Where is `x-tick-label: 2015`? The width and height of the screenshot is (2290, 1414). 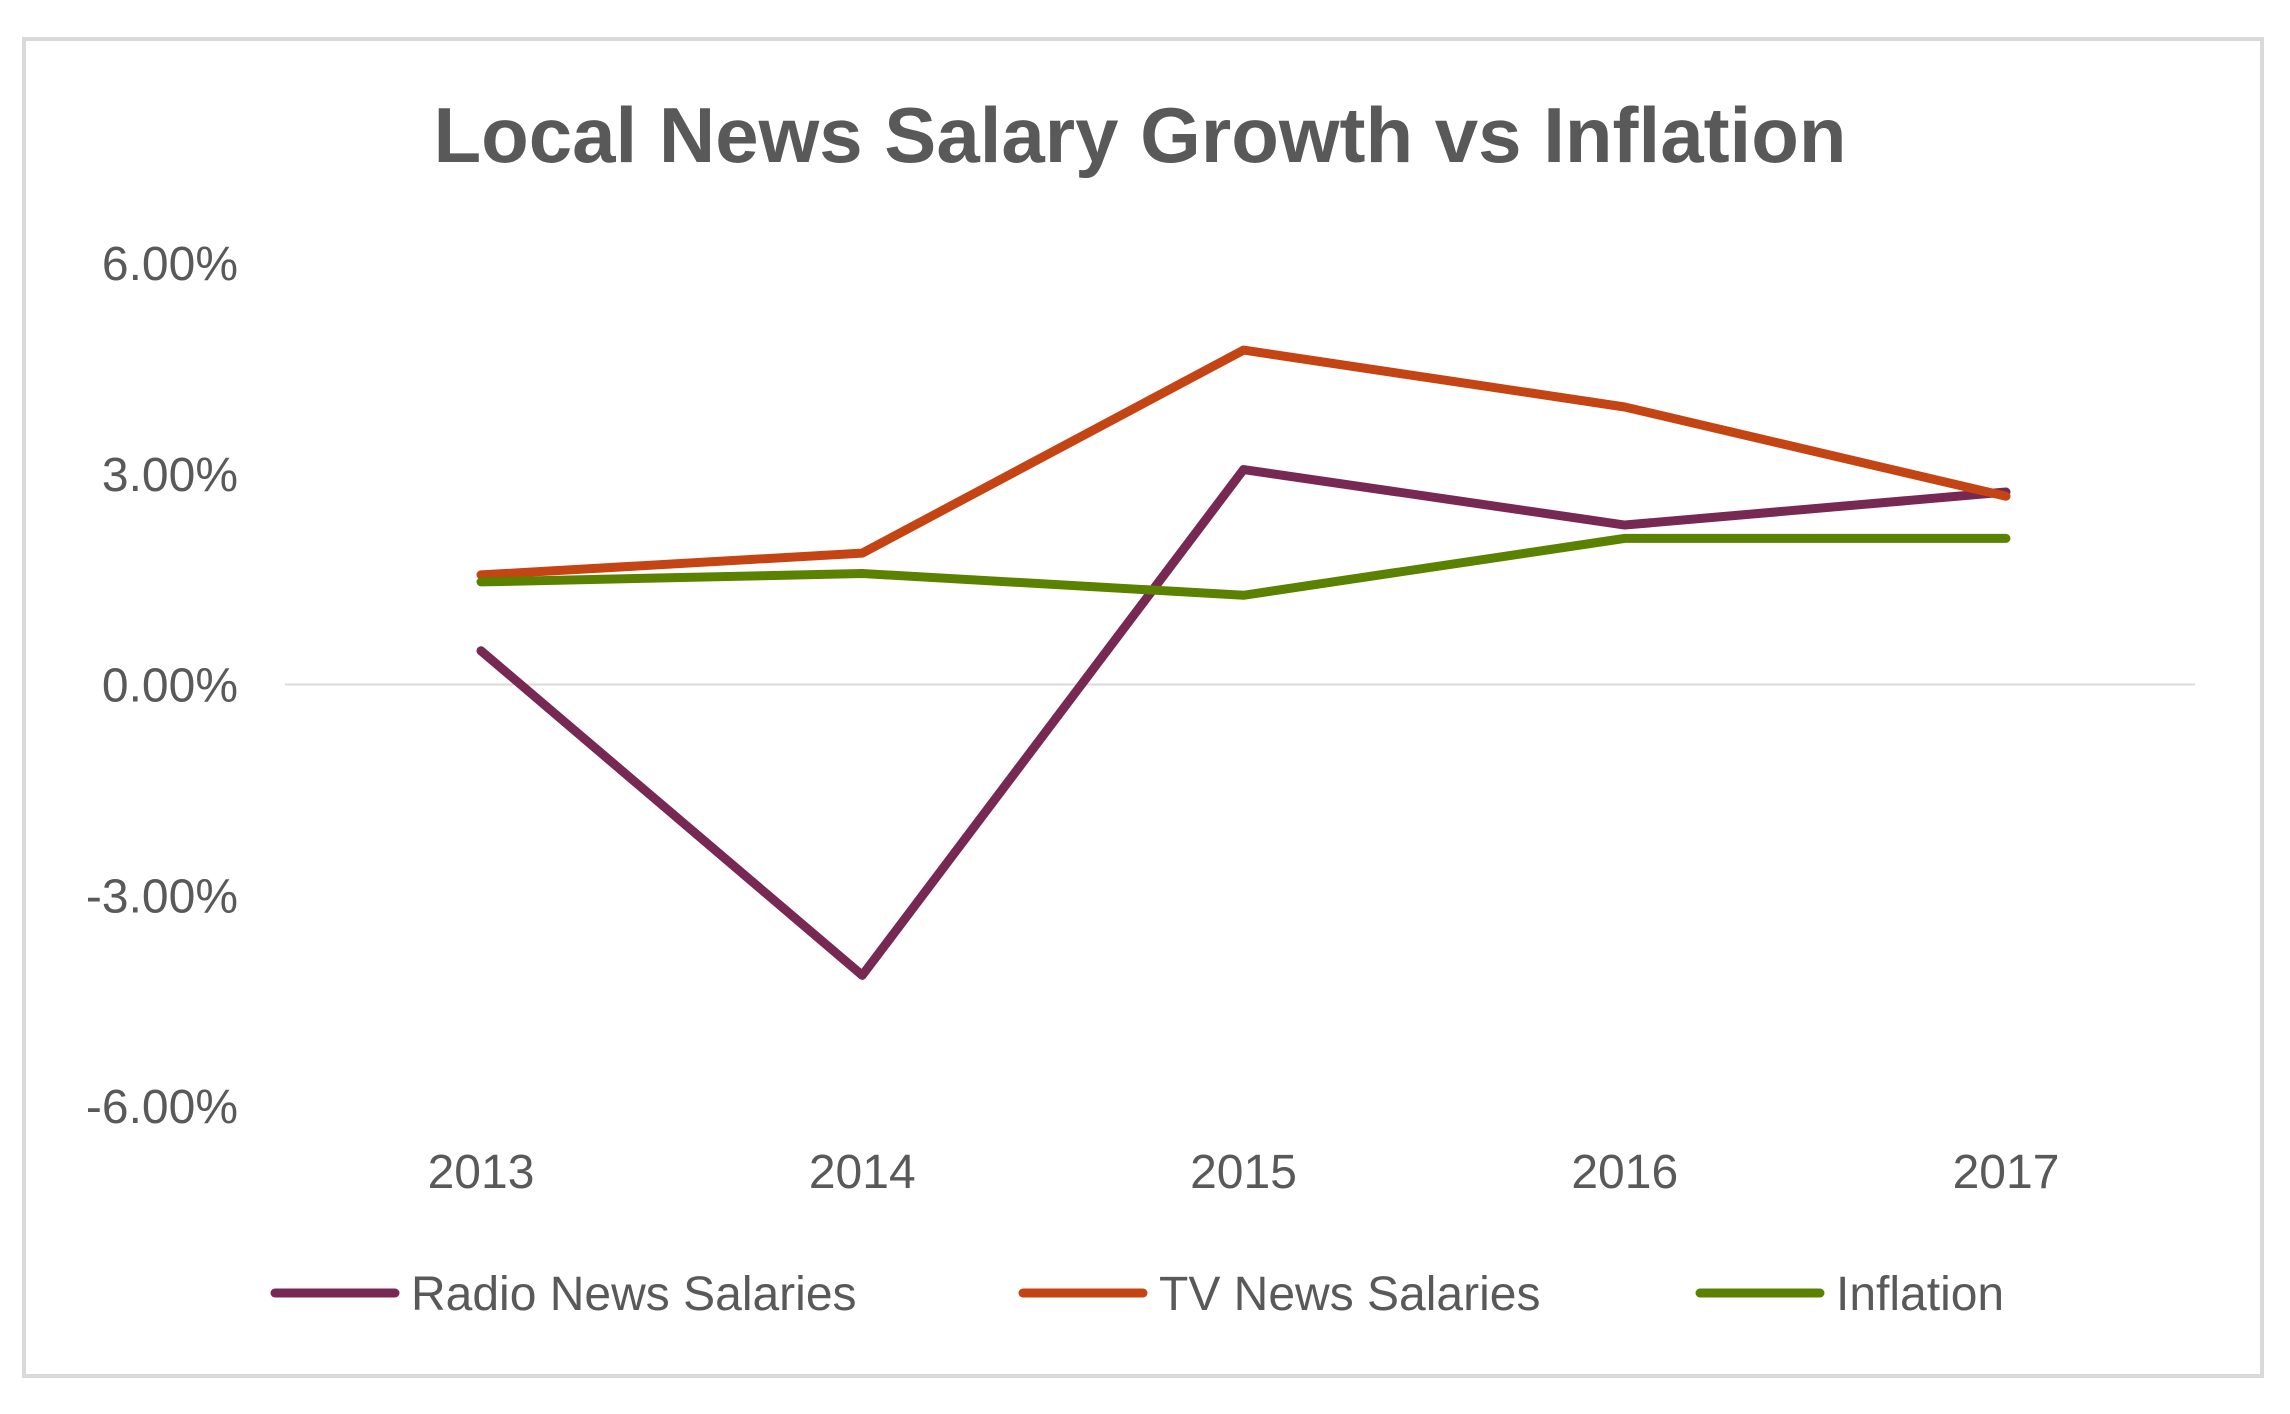
x-tick-label: 2015 is located at coordinates (1243, 1172).